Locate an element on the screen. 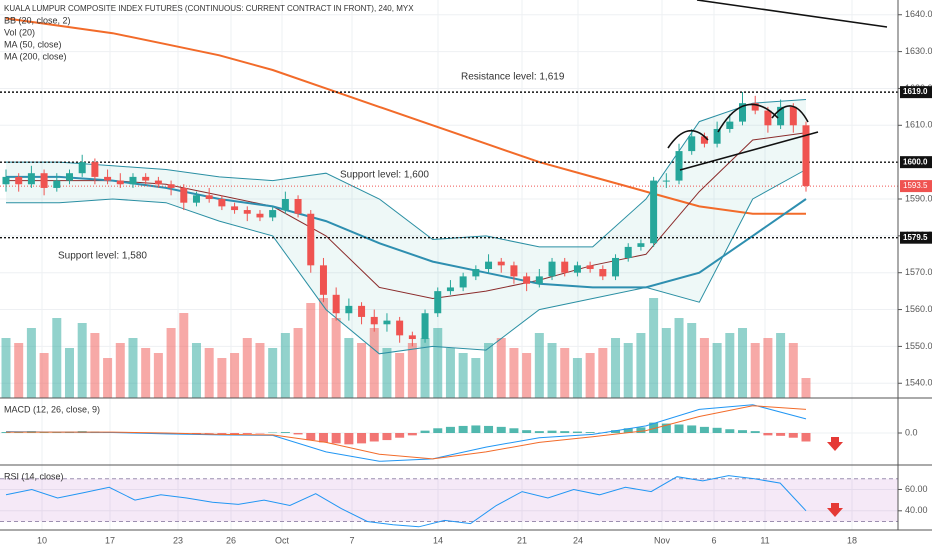  legend-item: MA (50, close) is located at coordinates (33, 44).